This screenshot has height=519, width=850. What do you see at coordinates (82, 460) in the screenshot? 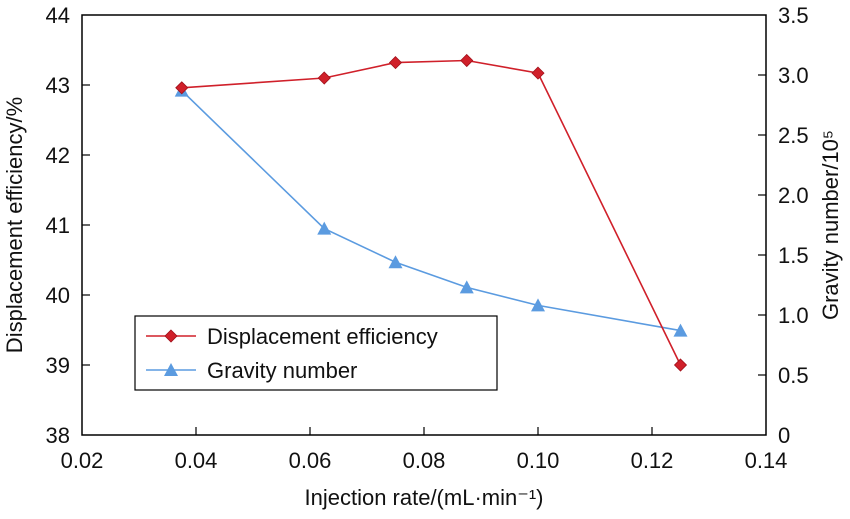
I see `x-tick-label: 0.02` at bounding box center [82, 460].